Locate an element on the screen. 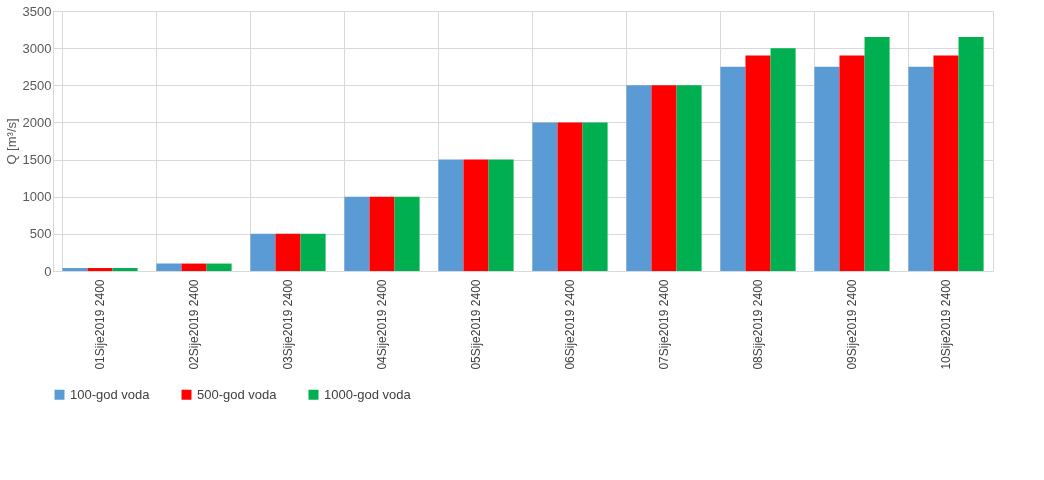  x-tick-label: 05Sije2019 2400 is located at coordinates (476, 324).